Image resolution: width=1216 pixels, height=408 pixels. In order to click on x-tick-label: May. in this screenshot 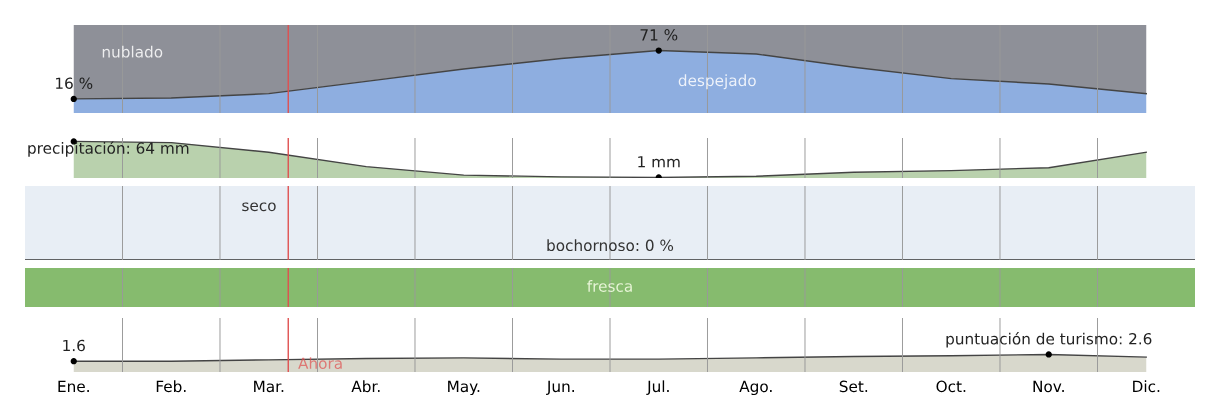, I will do `click(464, 388)`.